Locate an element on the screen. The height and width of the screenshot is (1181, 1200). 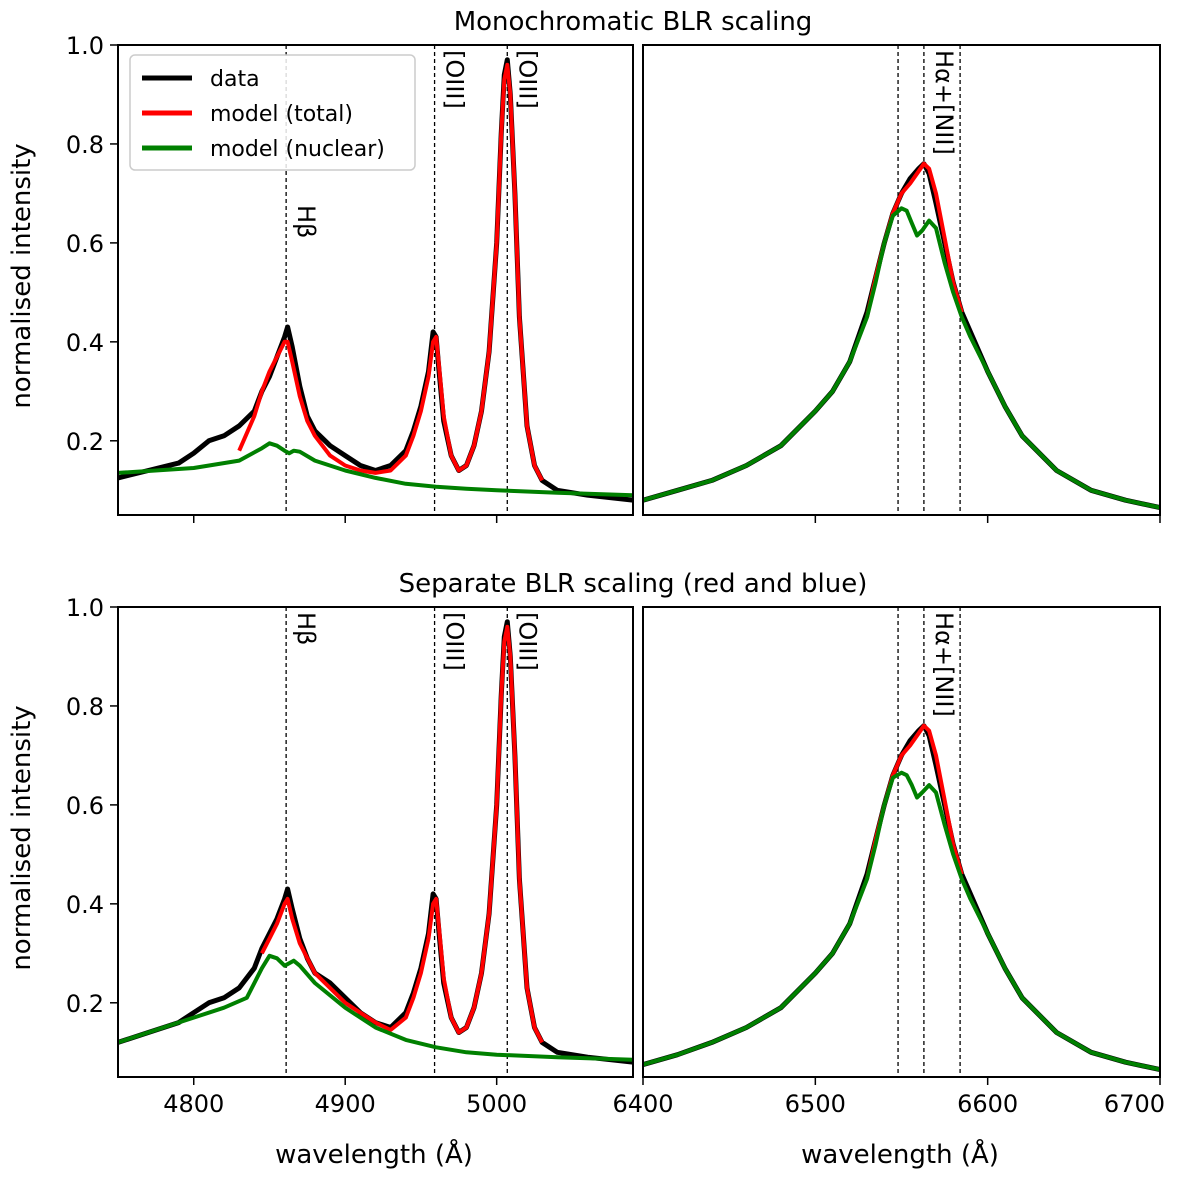
legend-box is located at coordinates (272, 112).